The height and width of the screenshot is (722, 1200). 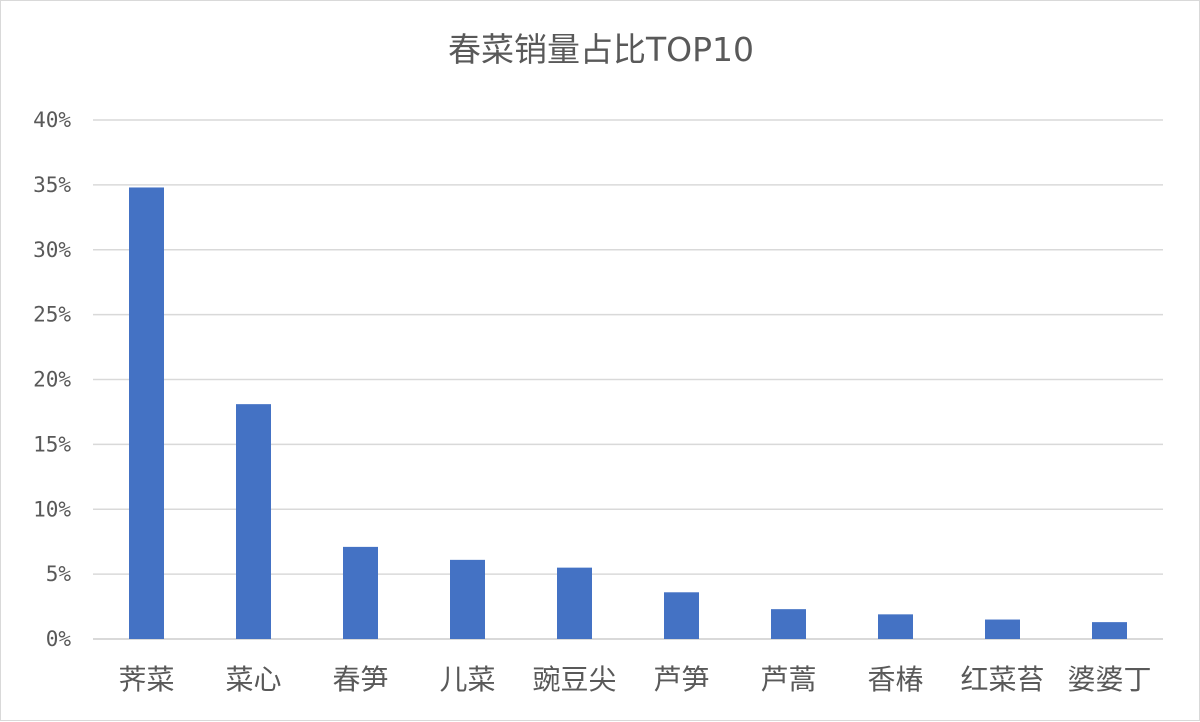 What do you see at coordinates (634, 679) in the screenshot?
I see `x-axis-labels: 荠菜 菜心 春笋 儿菜 豌豆尖 芦笋 芦蒿 香椿 红菜苔 婆婆丁` at bounding box center [634, 679].